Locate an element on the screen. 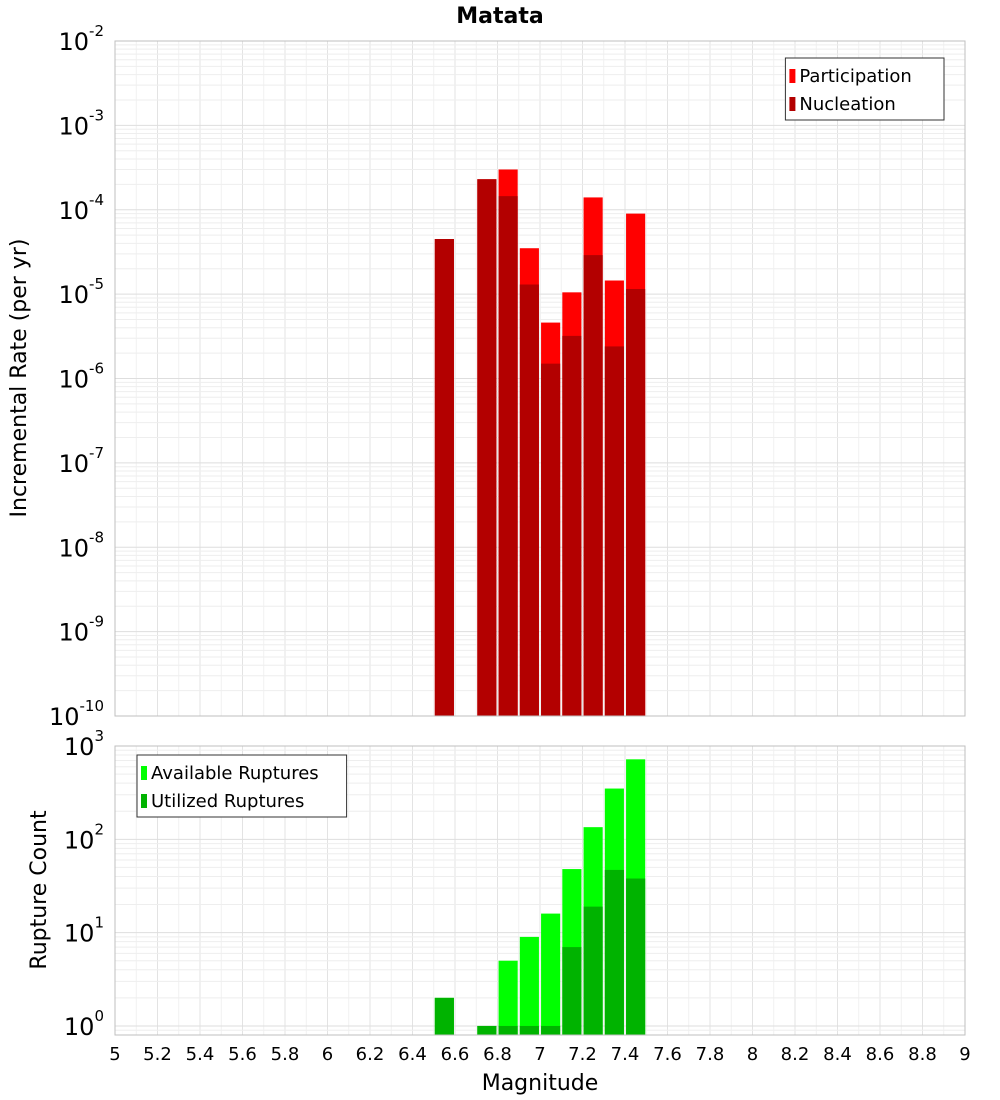 The image size is (1000, 1100). x-tick-label: 5.2 is located at coordinates (157, 1054).